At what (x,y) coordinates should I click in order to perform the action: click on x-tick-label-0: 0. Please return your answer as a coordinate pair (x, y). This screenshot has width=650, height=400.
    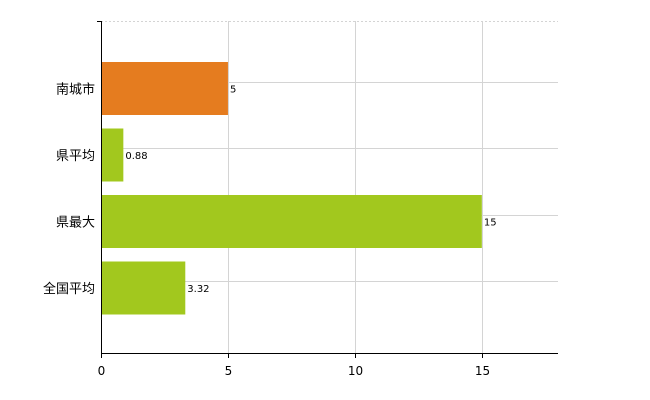
    Looking at the image, I should click on (102, 371).